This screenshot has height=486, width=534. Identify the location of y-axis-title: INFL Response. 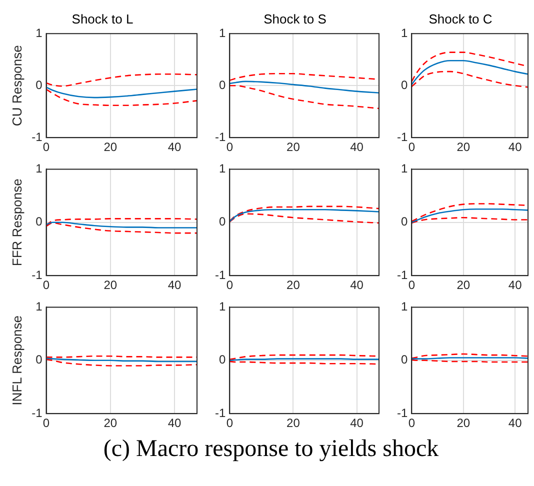
(16, 360).